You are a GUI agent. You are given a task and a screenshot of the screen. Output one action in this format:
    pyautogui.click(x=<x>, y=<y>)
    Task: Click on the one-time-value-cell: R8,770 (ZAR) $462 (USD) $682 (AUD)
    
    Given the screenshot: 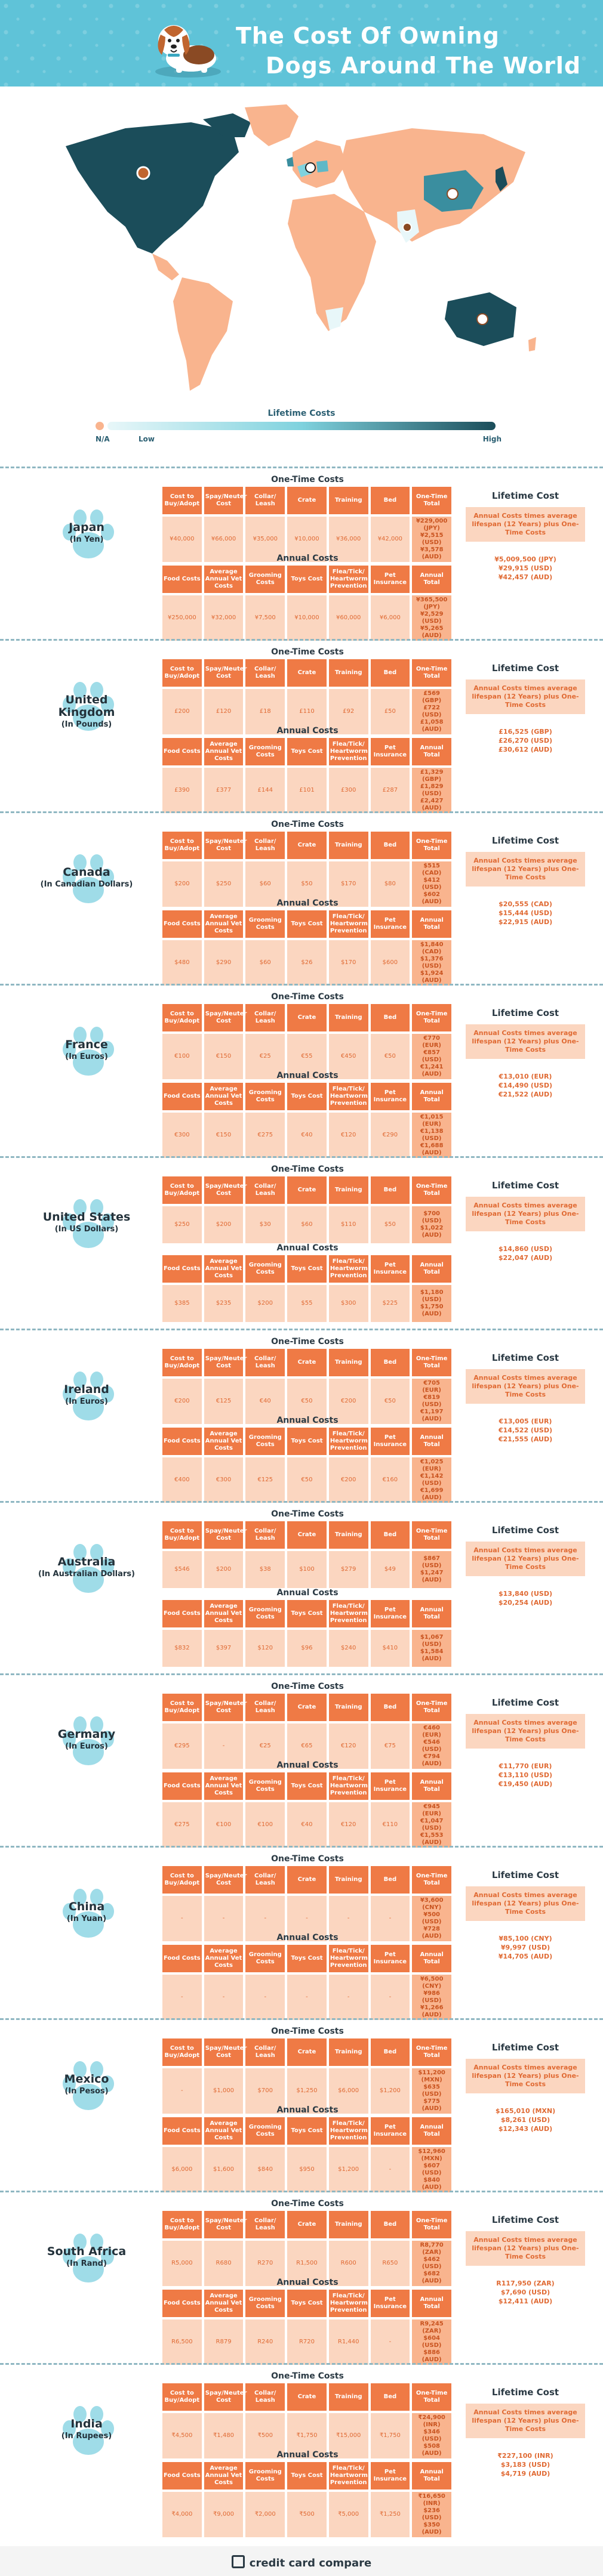 What is the action you would take?
    pyautogui.click(x=431, y=2263)
    